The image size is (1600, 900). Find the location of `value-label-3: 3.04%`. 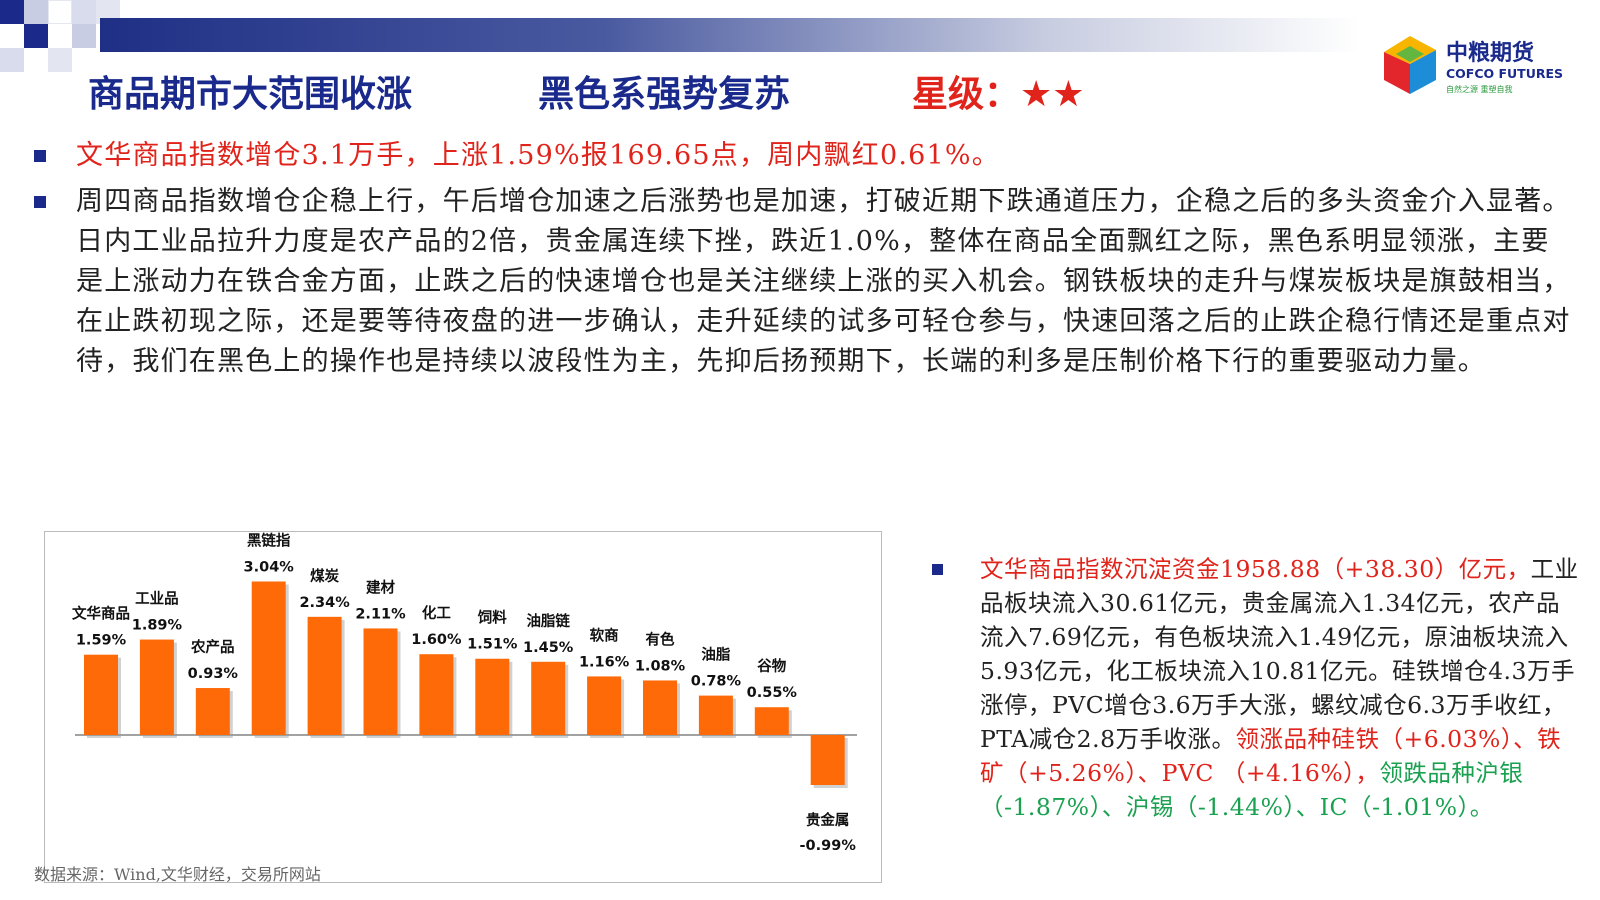

value-label-3: 3.04% is located at coordinates (269, 567).